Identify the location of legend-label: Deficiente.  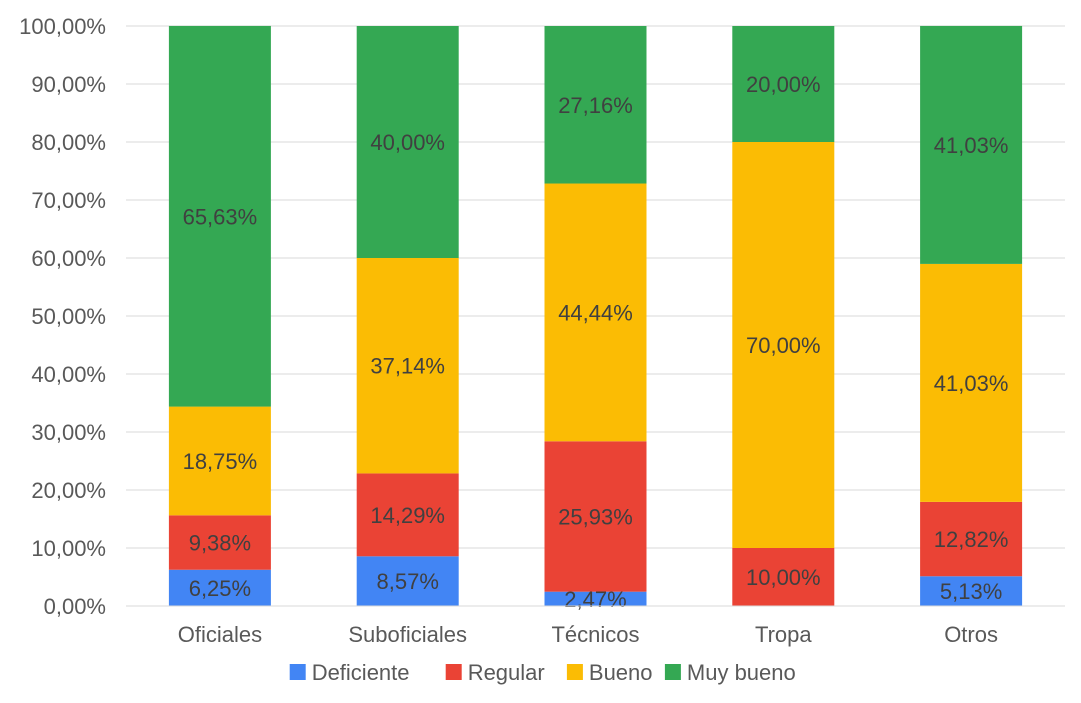
(361, 672).